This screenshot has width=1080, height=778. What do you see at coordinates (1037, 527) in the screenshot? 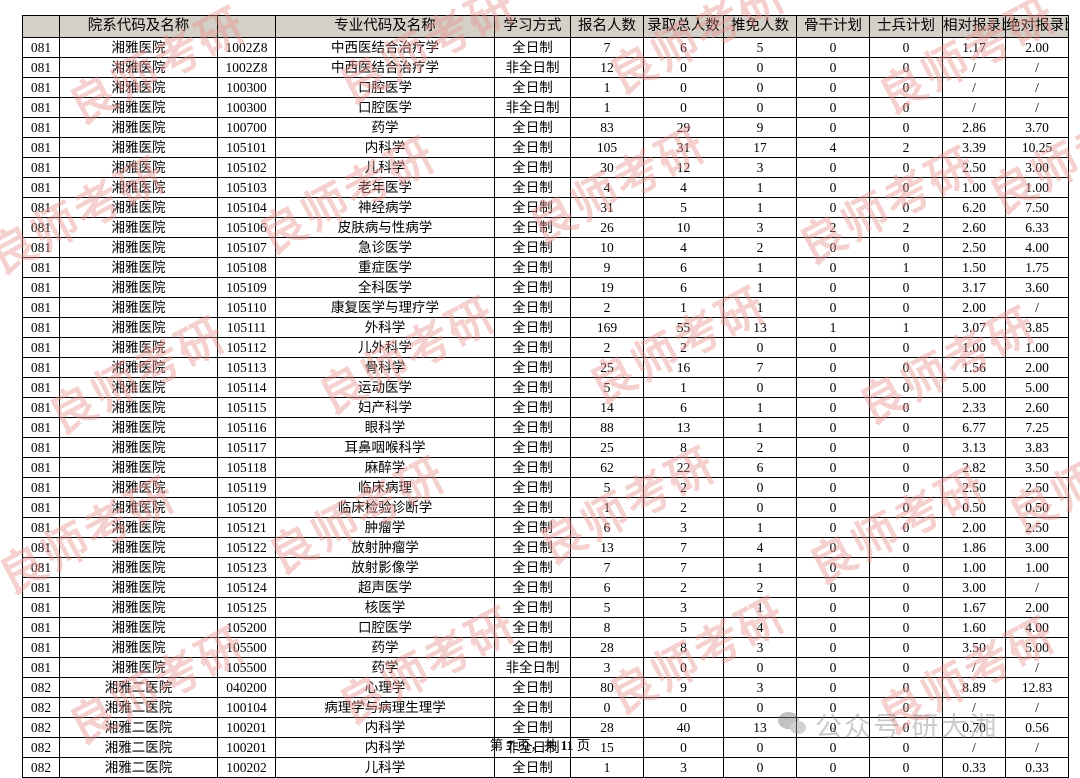
I see `cell-absolute-ratio: 2.50` at bounding box center [1037, 527].